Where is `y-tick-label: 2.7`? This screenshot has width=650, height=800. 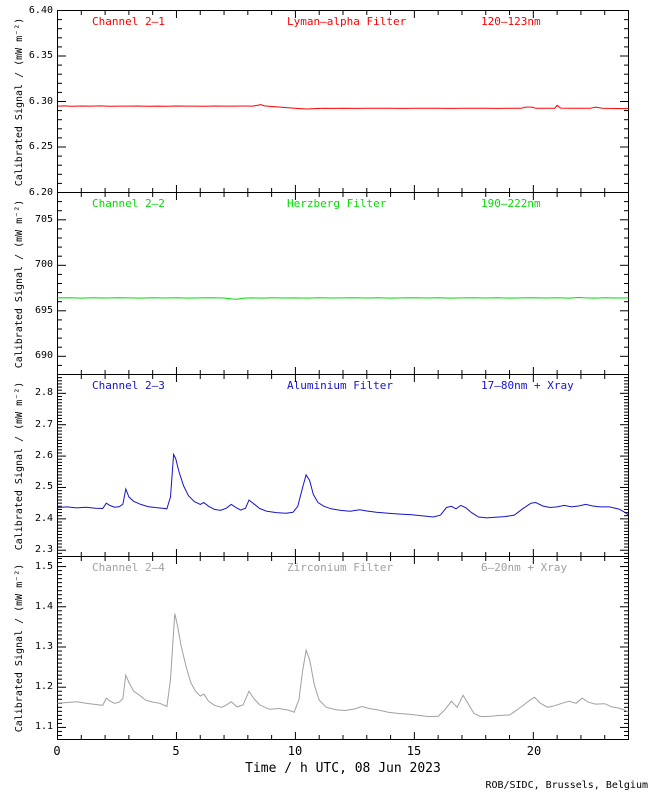
y-tick-label: 2.7 is located at coordinates (43, 424).